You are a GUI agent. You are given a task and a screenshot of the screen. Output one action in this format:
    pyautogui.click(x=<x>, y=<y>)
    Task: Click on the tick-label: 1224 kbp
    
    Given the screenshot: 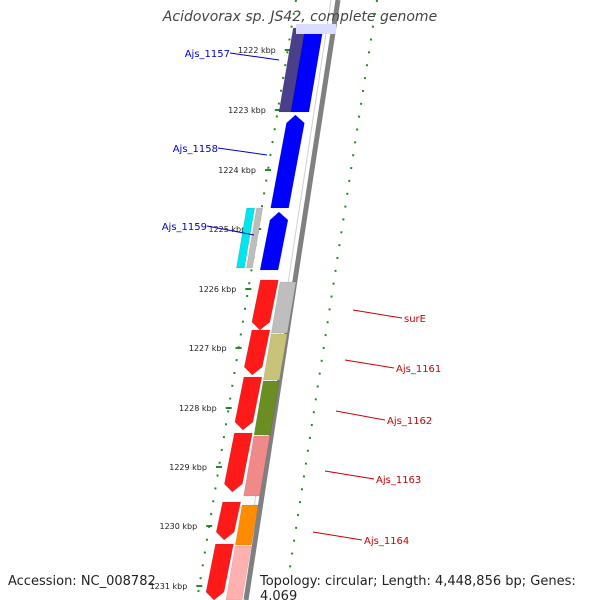 What is the action you would take?
    pyautogui.click(x=237, y=170)
    